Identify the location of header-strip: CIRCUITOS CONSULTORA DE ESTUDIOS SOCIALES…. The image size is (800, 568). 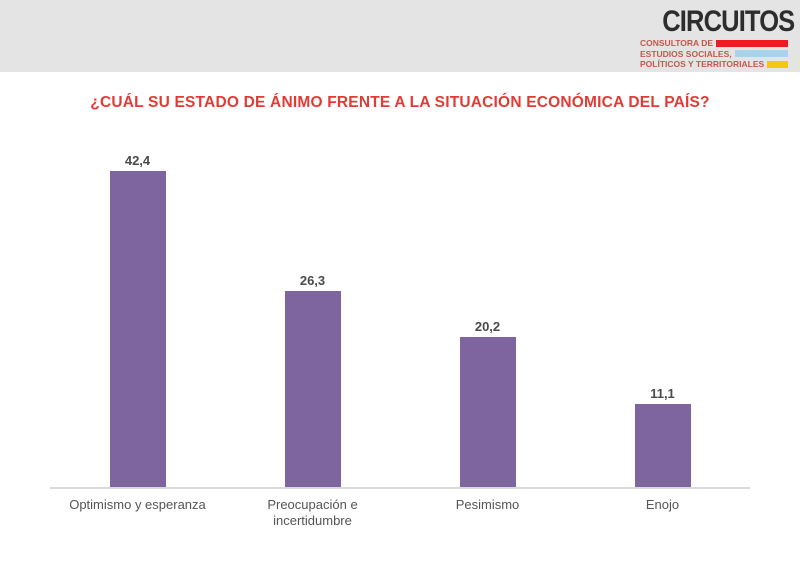
(400, 36).